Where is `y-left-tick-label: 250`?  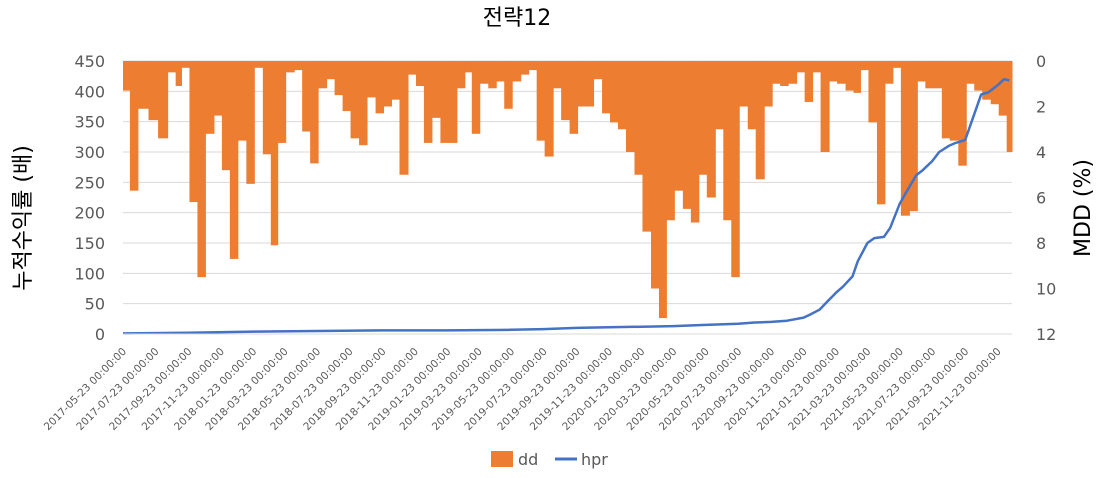
y-left-tick-label: 250 is located at coordinates (89, 182).